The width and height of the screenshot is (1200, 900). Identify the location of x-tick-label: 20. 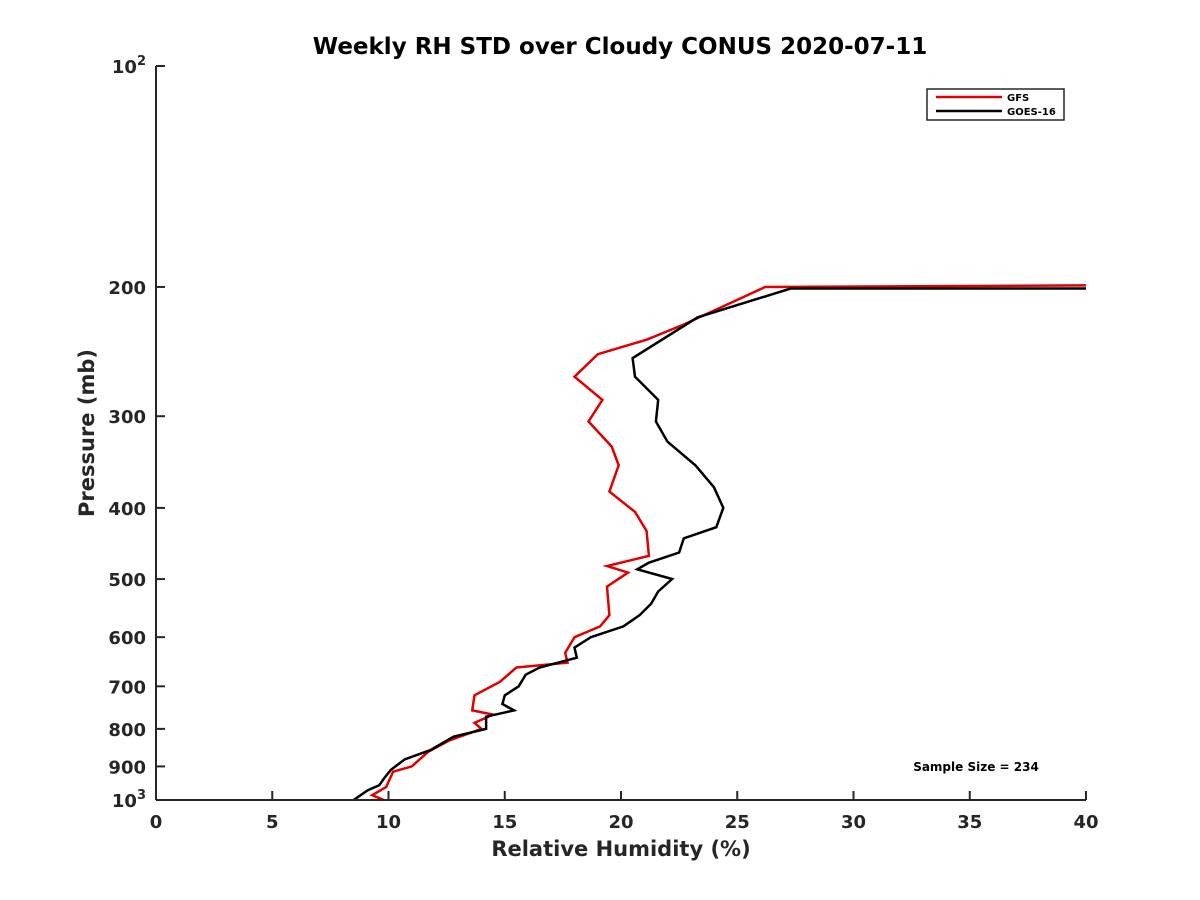
(620, 822).